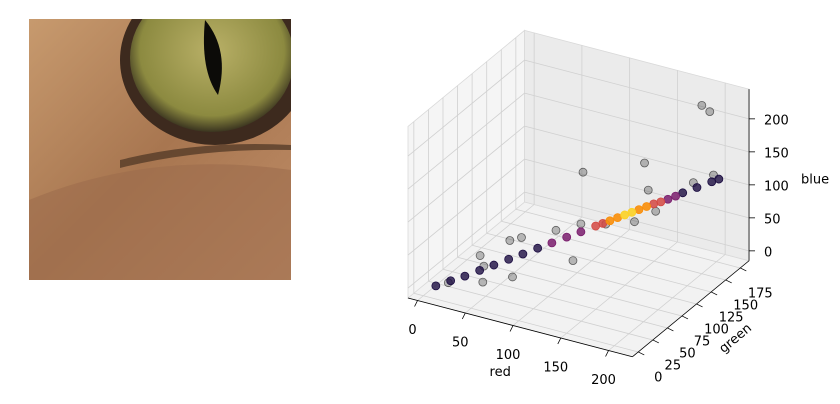 This screenshot has height=404, width=840. Describe the element at coordinates (760, 293) in the screenshot. I see `y-tick-label: 175` at that location.